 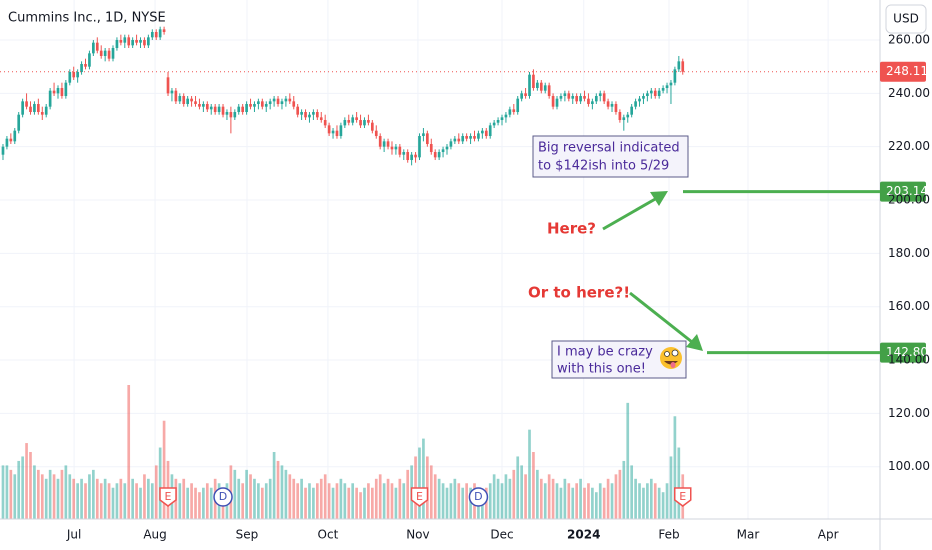 What do you see at coordinates (168, 496) in the screenshot?
I see `event-label: E` at bounding box center [168, 496].